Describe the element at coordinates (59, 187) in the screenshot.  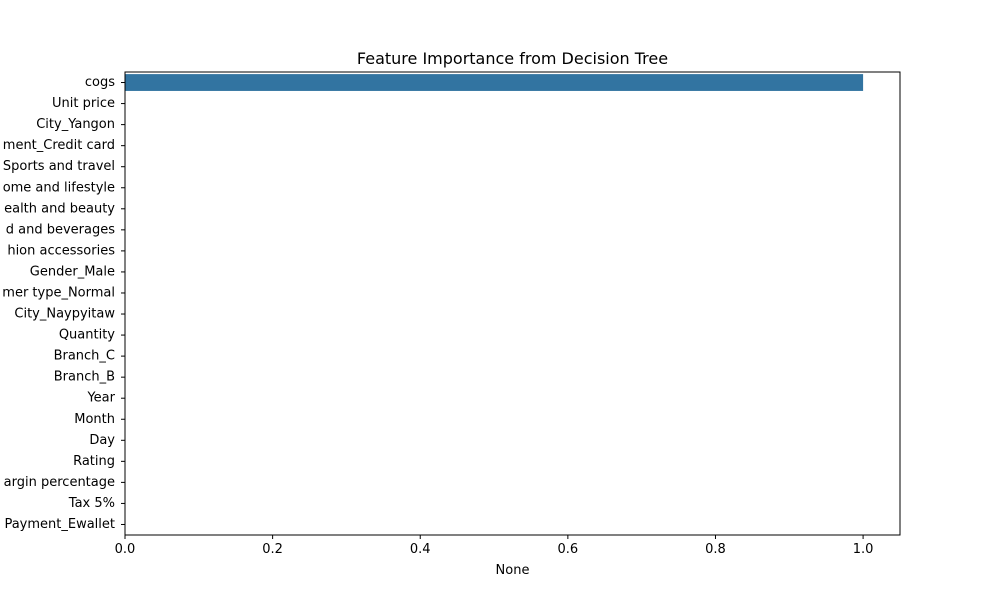
I see `y-tick-label-5: ome and lifestyle` at that location.